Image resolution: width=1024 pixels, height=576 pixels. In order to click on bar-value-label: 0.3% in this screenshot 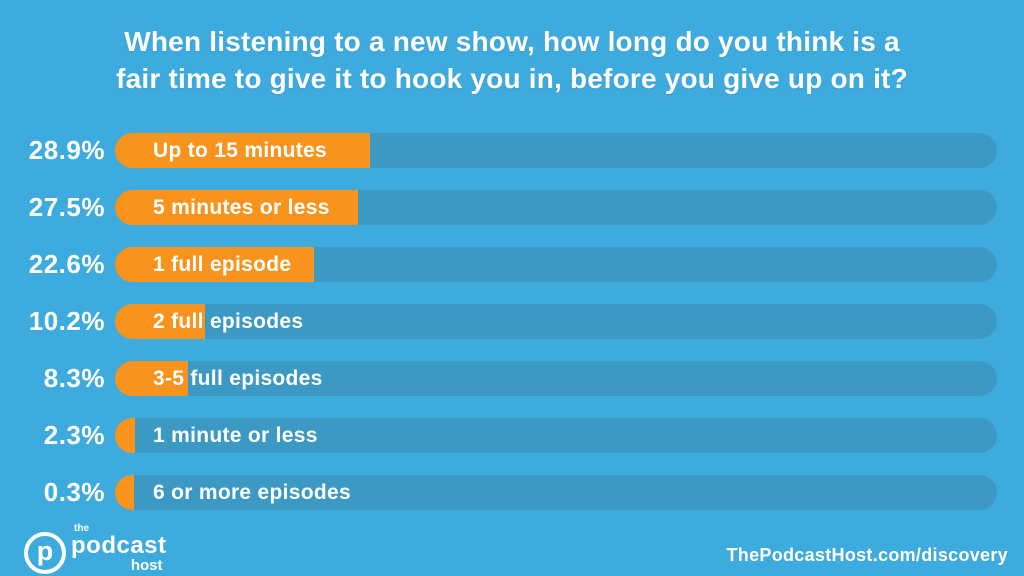, I will do `click(74, 492)`.